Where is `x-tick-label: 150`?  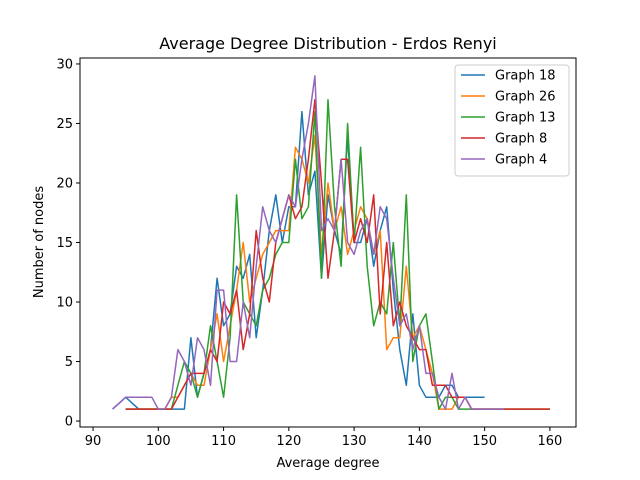
x-tick-label: 150 is located at coordinates (484, 441).